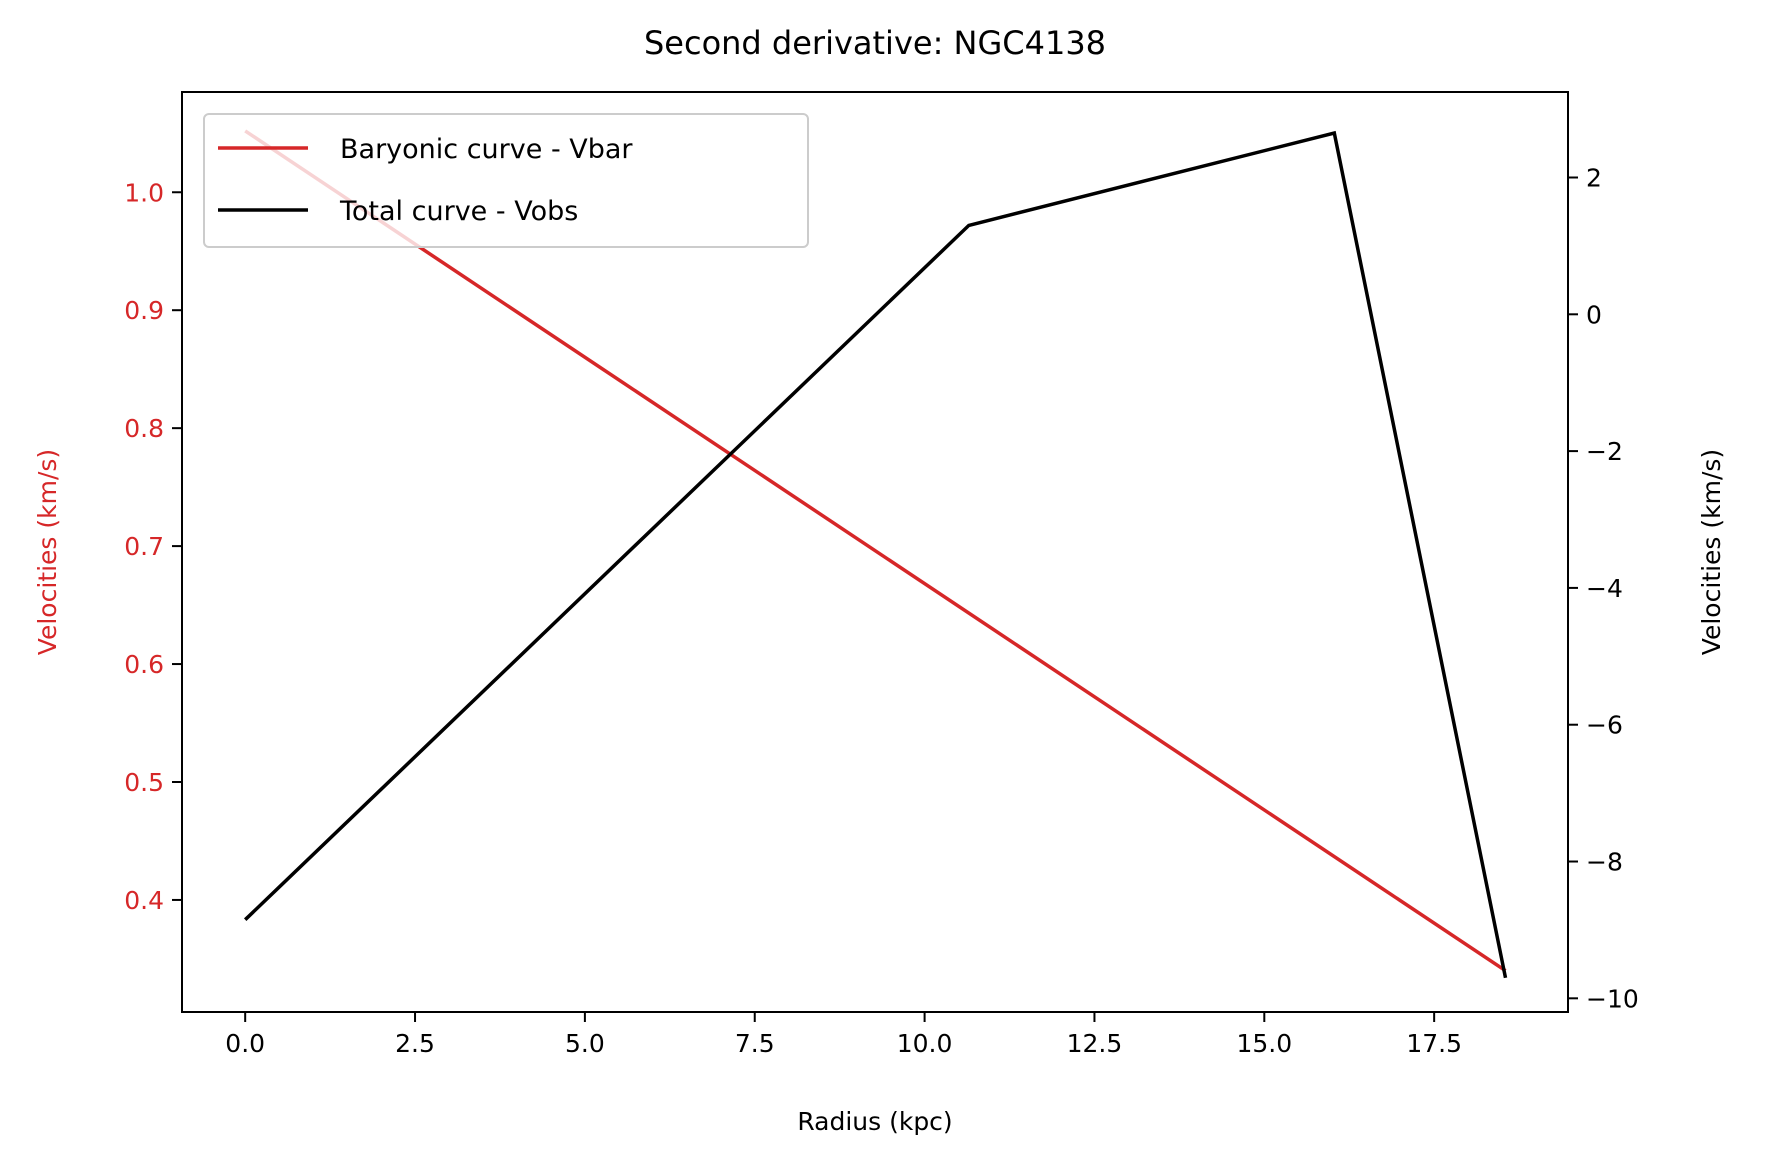  I want to click on y-axis-left-label: Velocities (km/s), so click(47, 552).